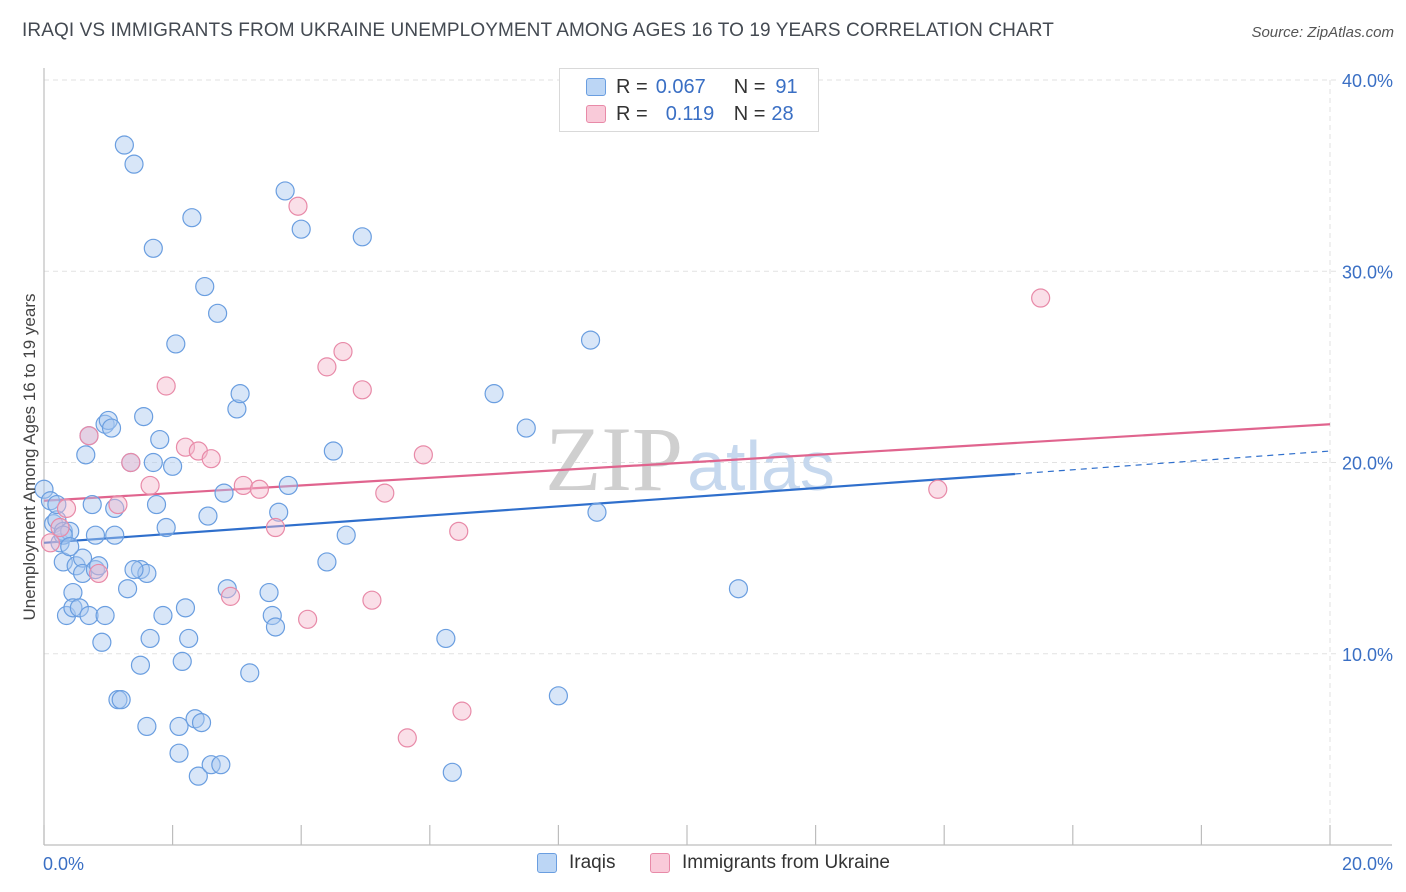 The image size is (1406, 892). Describe the element at coordinates (1367, 464) in the screenshot. I see `y-tick-label: 20.0%` at that location.